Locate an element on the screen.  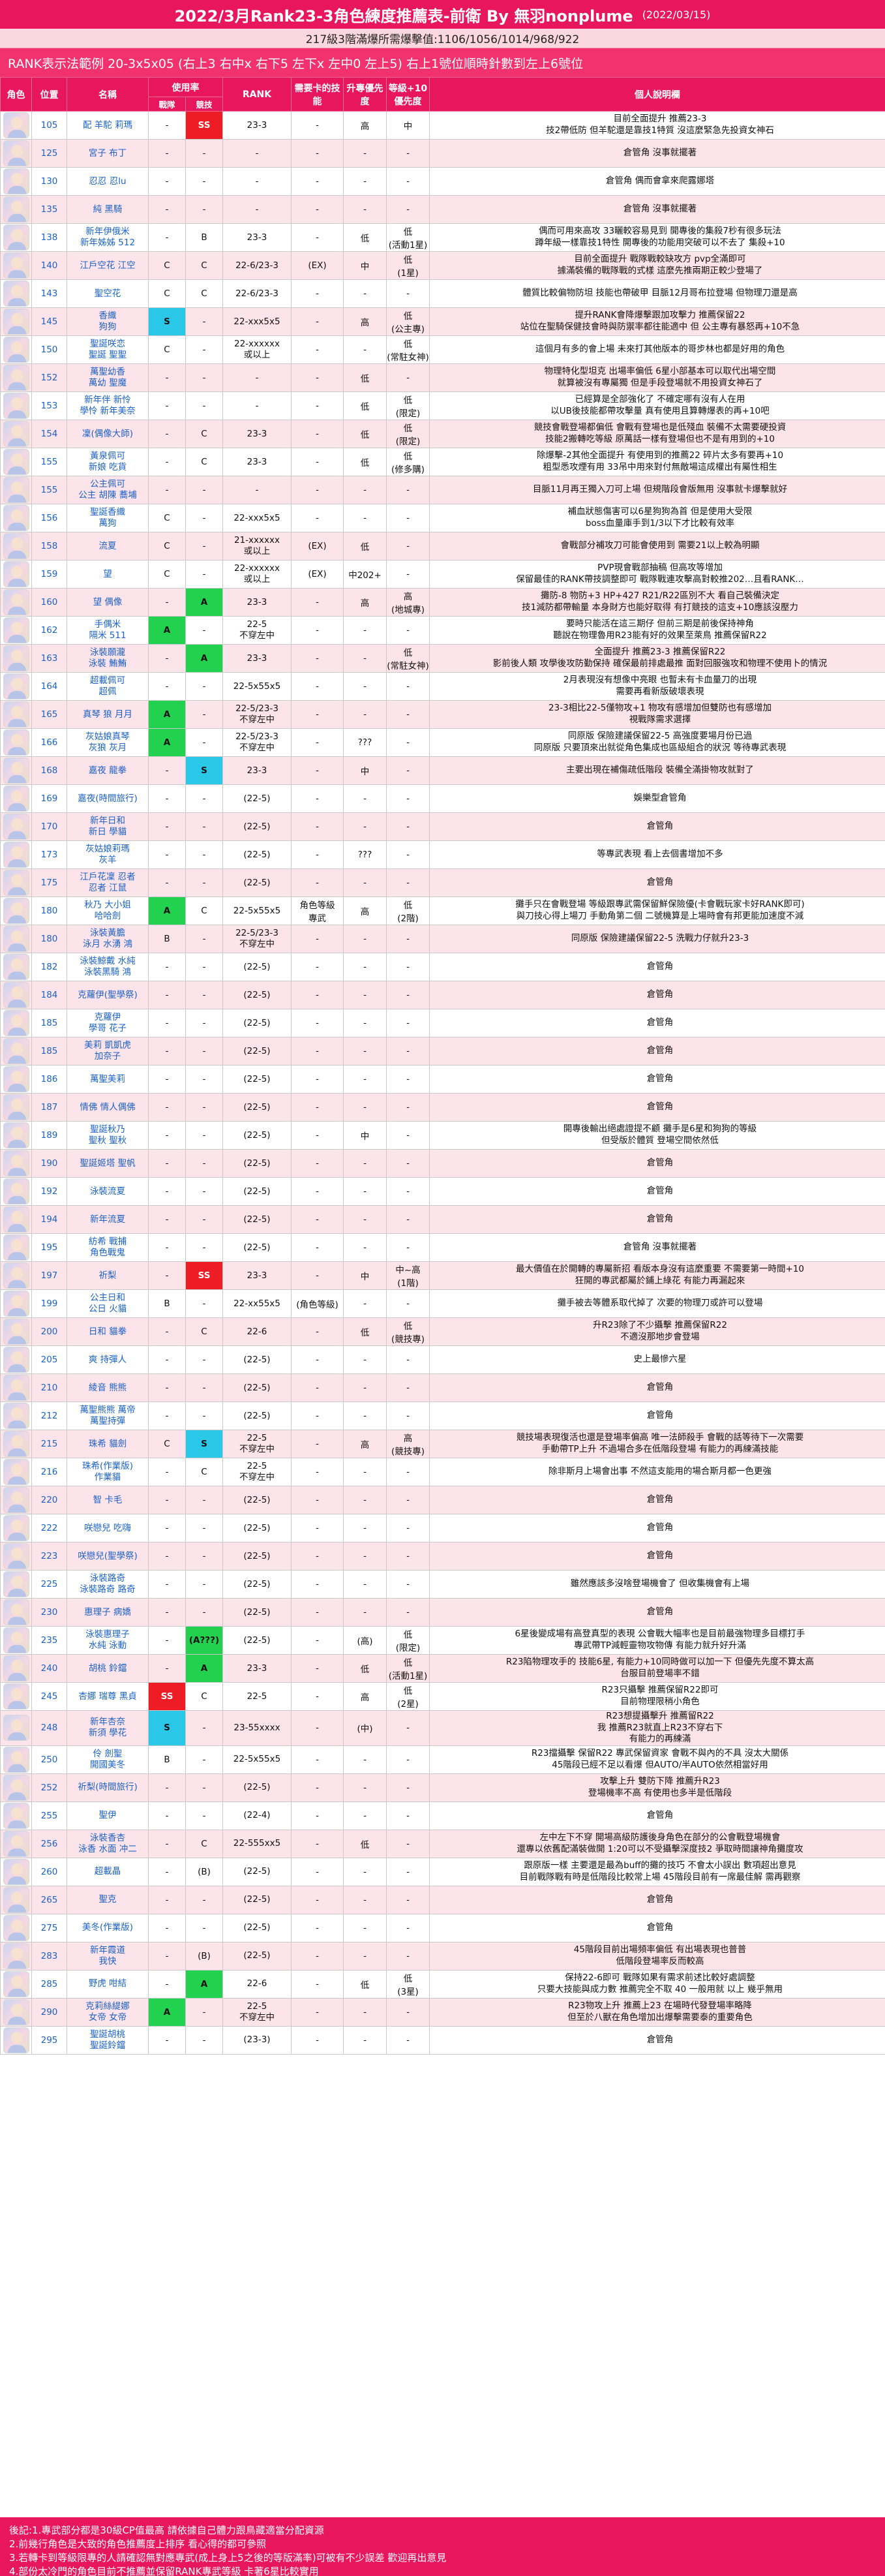
sheet-date: (2022/03/15) is located at coordinates (677, 14).